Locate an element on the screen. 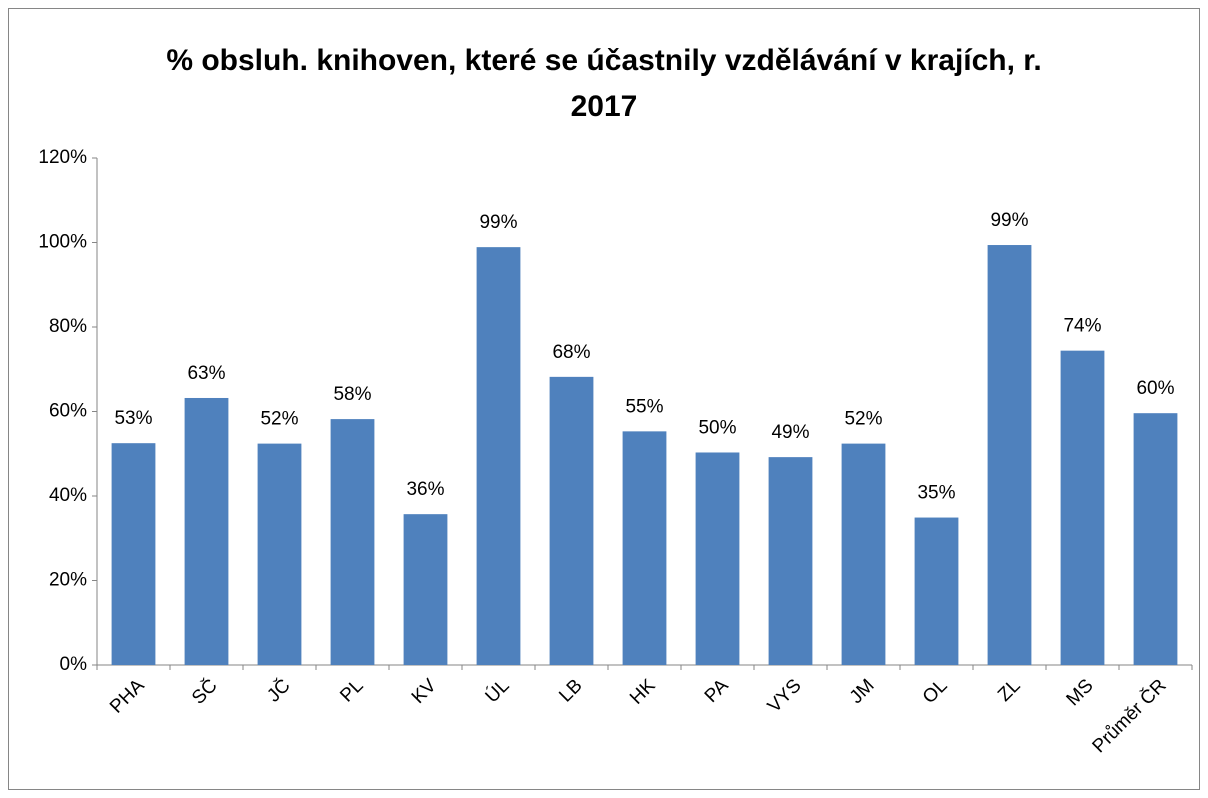 The image size is (1208, 798). data-label: 53% is located at coordinates (133, 418).